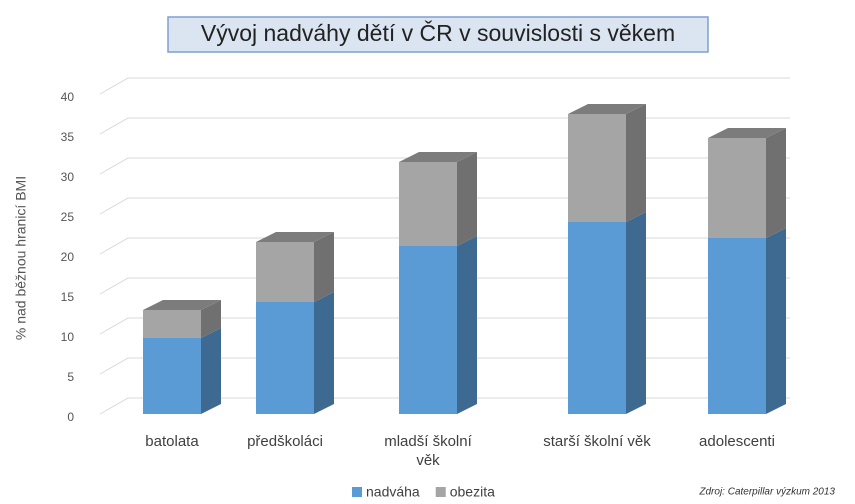 The height and width of the screenshot is (504, 855). What do you see at coordinates (70, 417) in the screenshot?
I see `y-tick-label: 0` at bounding box center [70, 417].